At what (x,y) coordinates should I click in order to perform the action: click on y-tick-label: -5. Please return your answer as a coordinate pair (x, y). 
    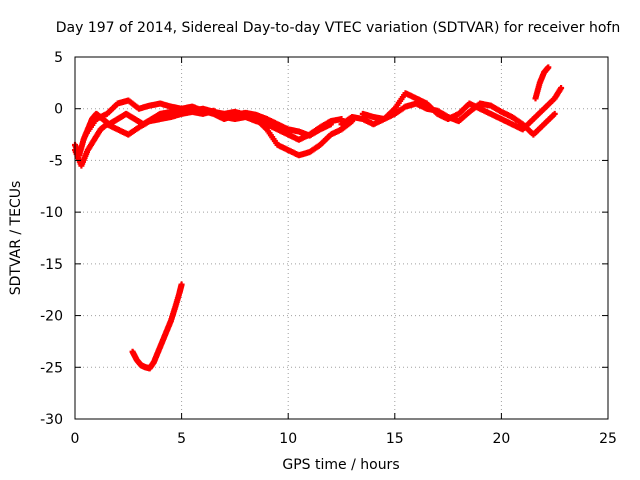
    Looking at the image, I should click on (56, 161).